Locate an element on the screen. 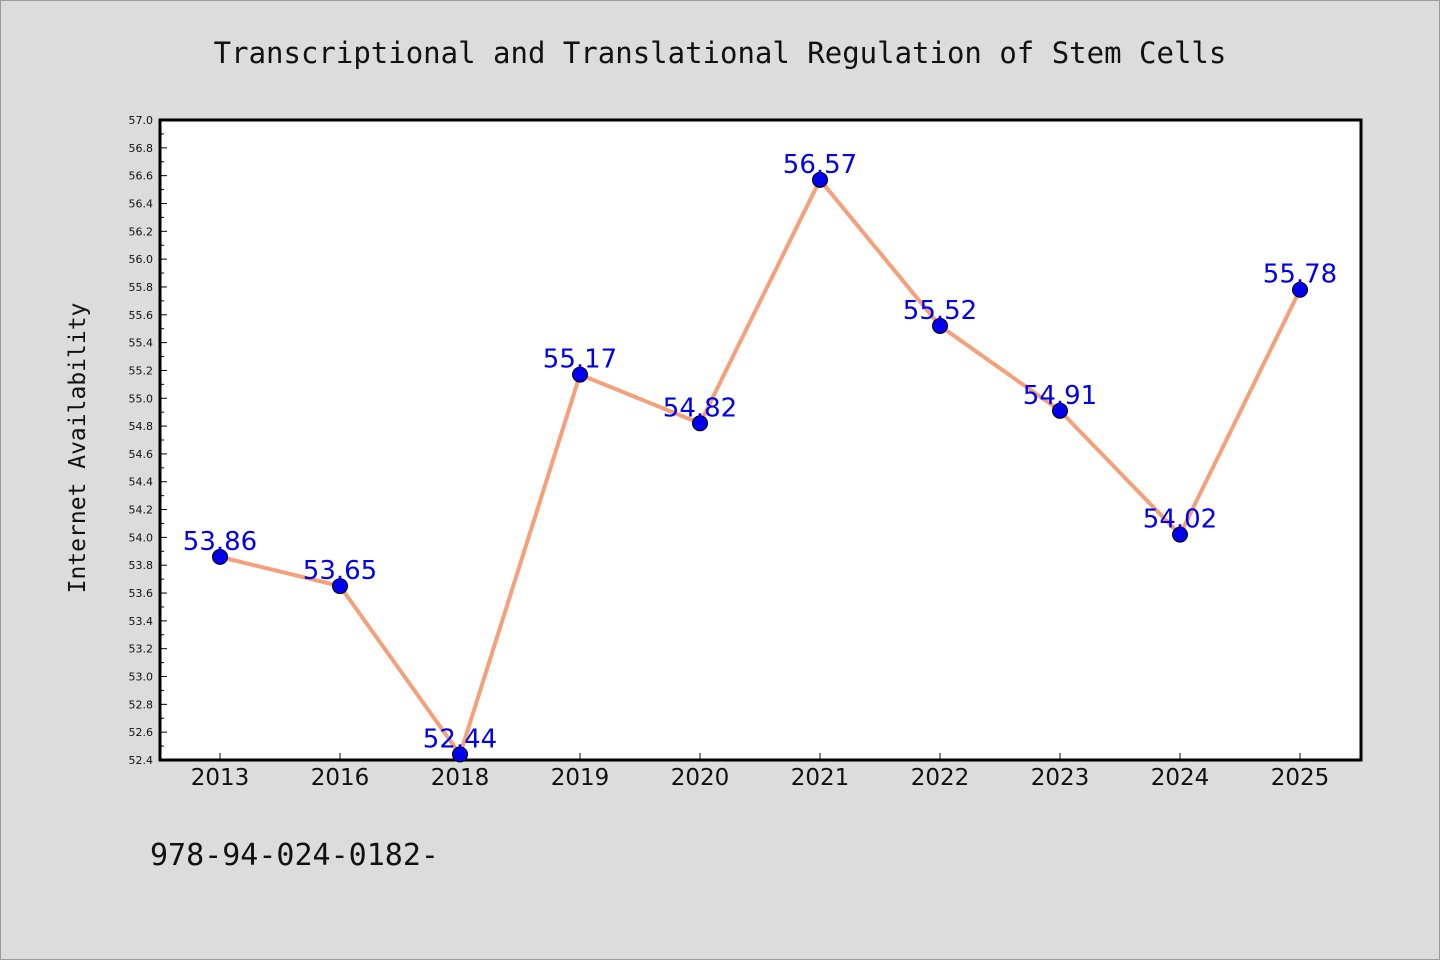 The width and height of the screenshot is (1440, 960). data-label: 53.65 is located at coordinates (340, 571).